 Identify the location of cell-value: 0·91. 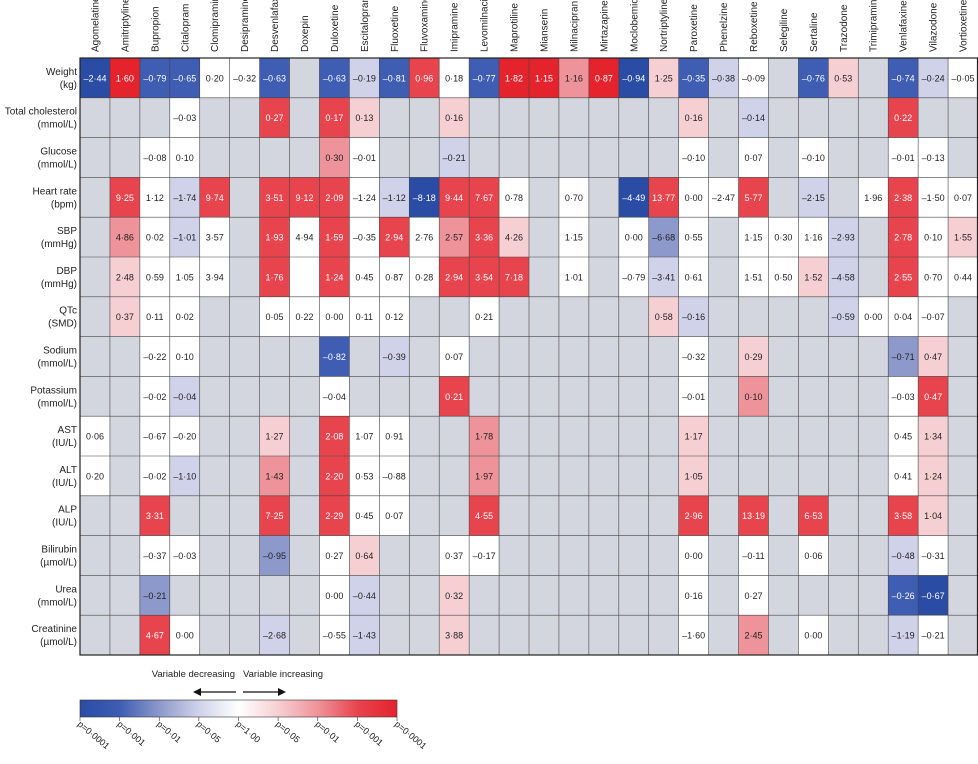
(394, 437).